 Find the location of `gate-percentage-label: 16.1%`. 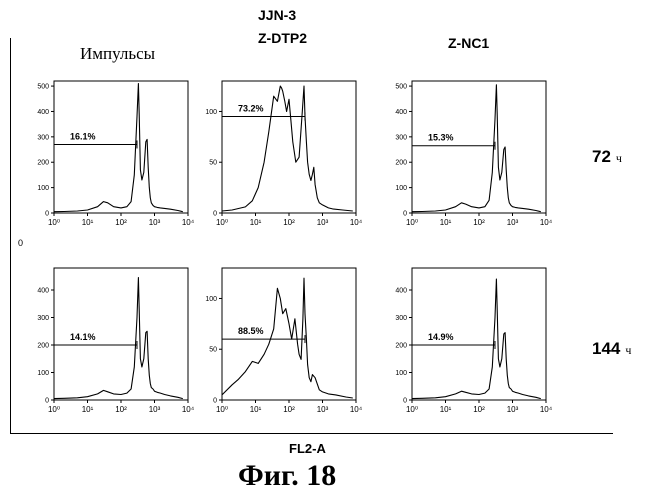

gate-percentage-label: 16.1% is located at coordinates (83, 136).